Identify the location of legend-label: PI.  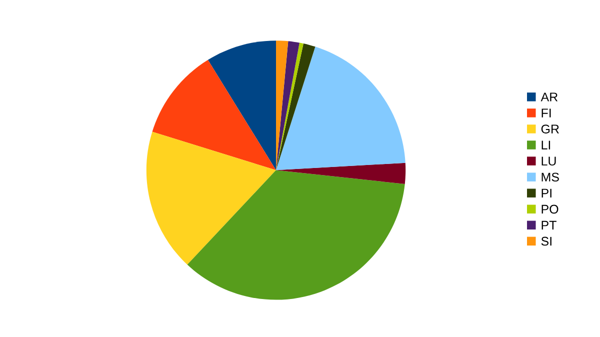
(547, 193).